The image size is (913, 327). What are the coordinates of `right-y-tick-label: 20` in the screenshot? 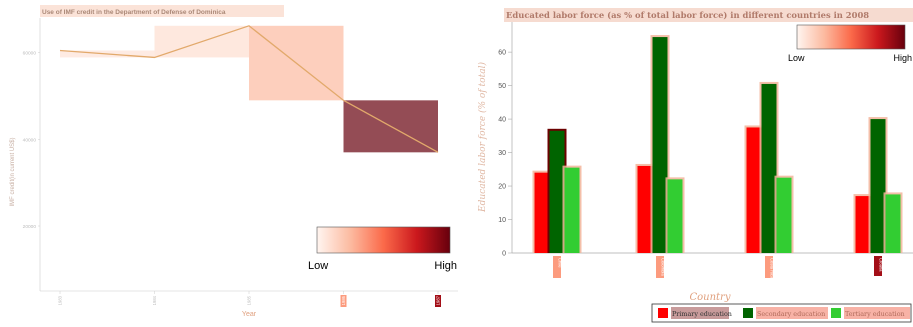 It's located at (502, 187).